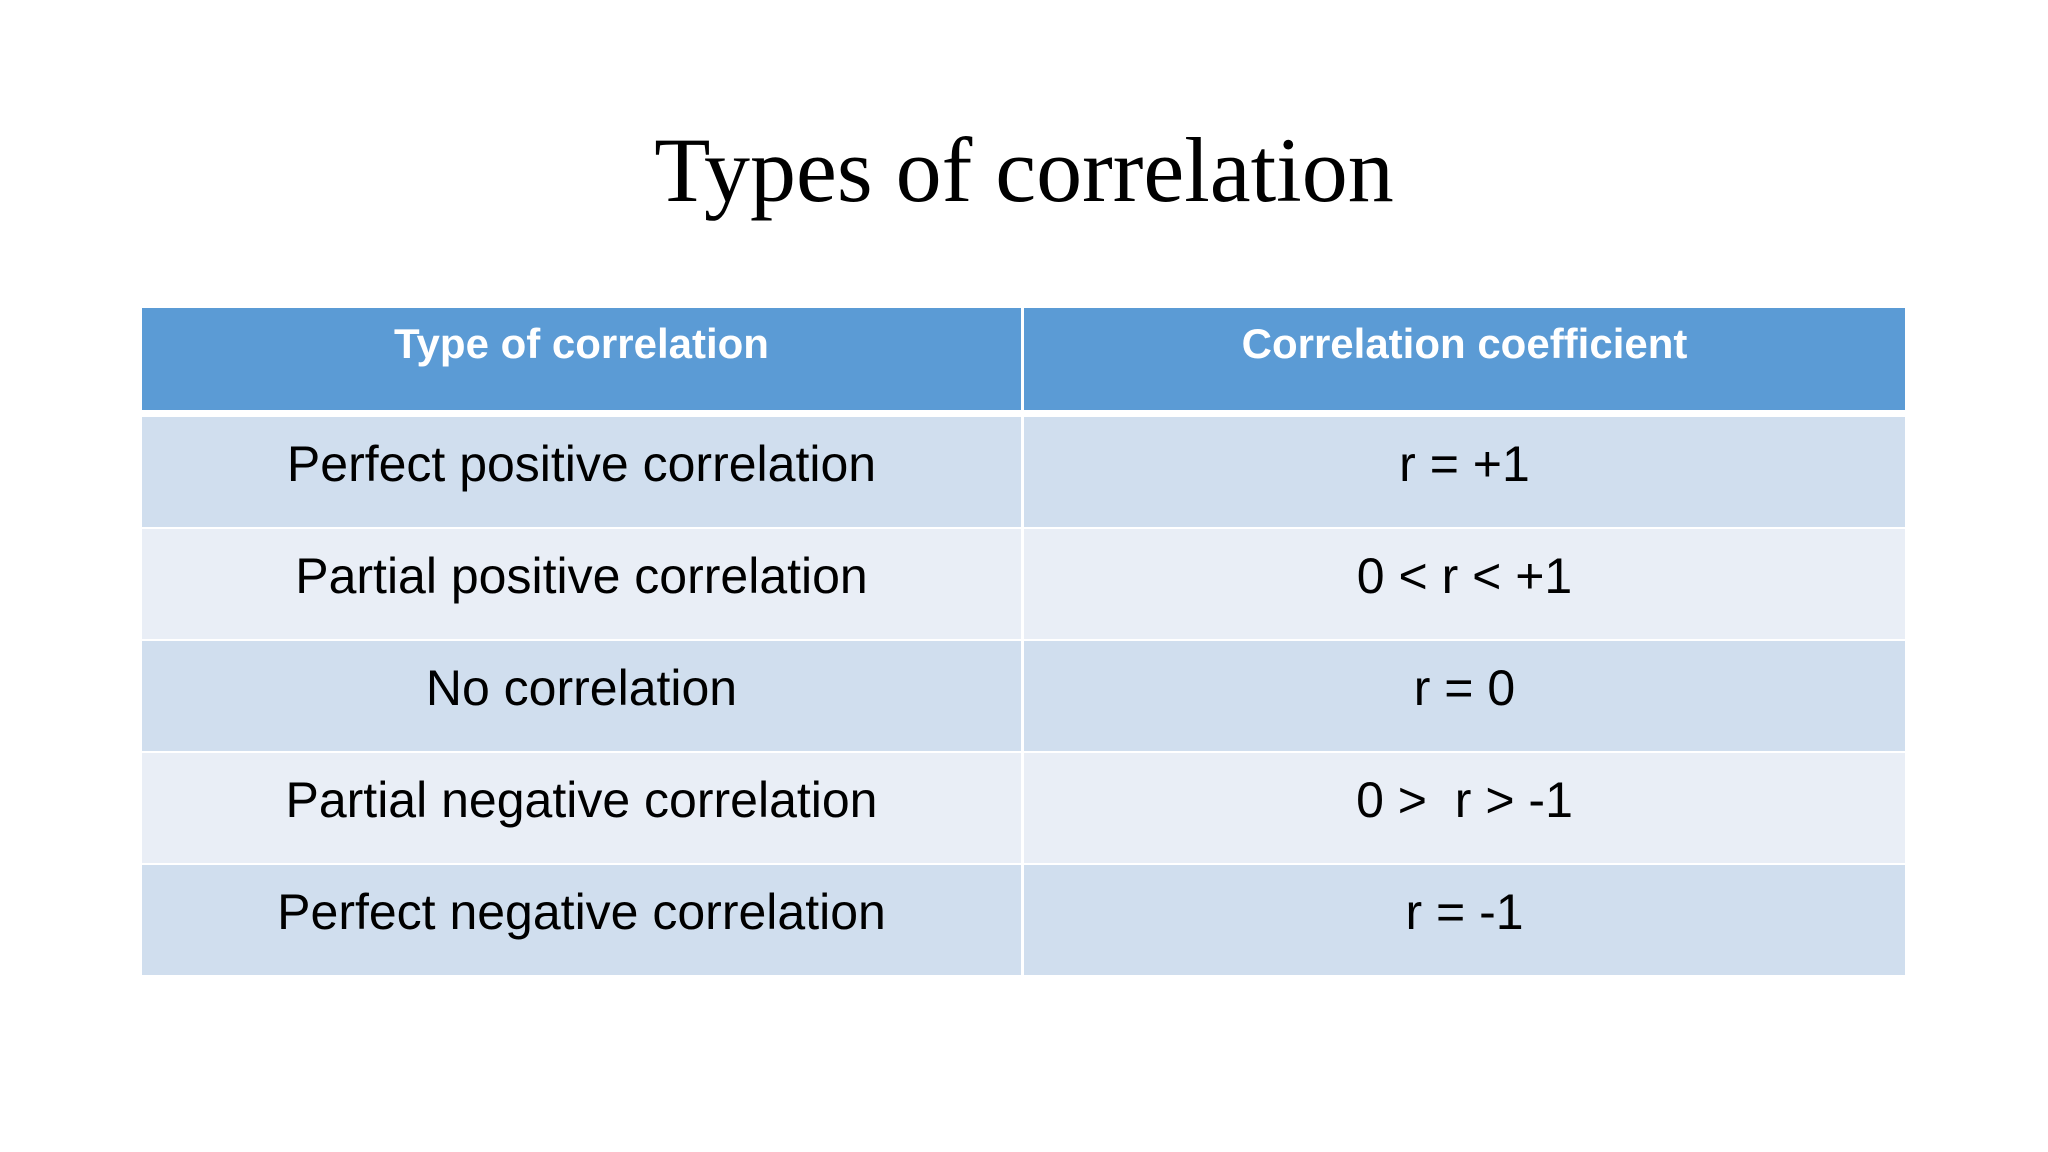 This screenshot has width=2048, height=1152. I want to click on table-row: Partial positive correlation 0 < r < +1, so click(1023, 583).